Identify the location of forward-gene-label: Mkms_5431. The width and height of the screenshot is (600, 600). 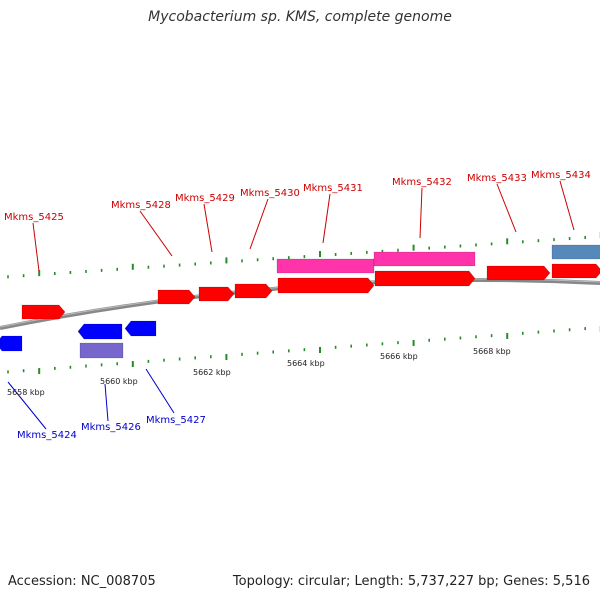
(333, 188).